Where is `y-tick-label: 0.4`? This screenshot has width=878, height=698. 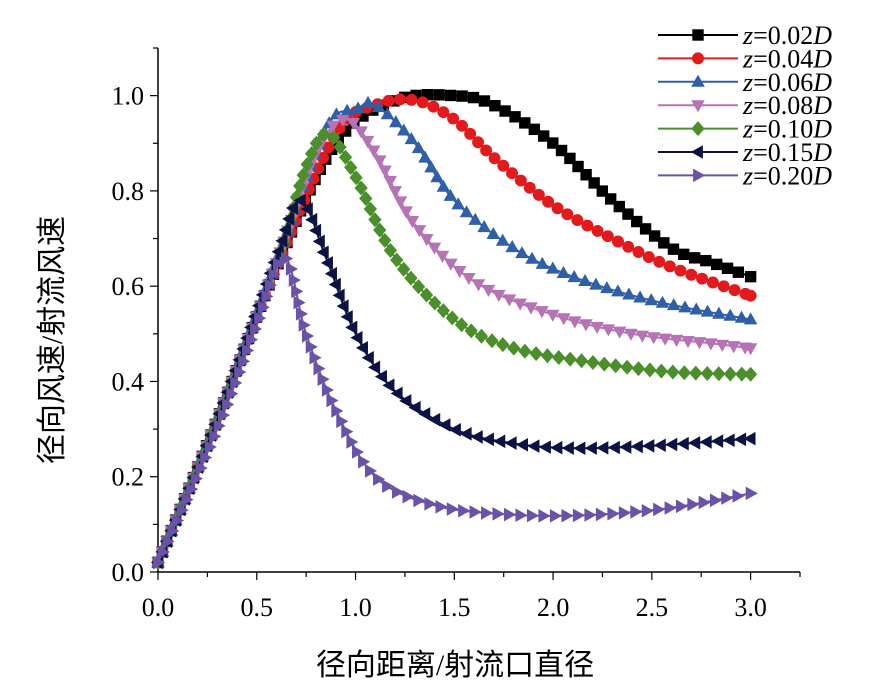 y-tick-label: 0.4 is located at coordinates (128, 381).